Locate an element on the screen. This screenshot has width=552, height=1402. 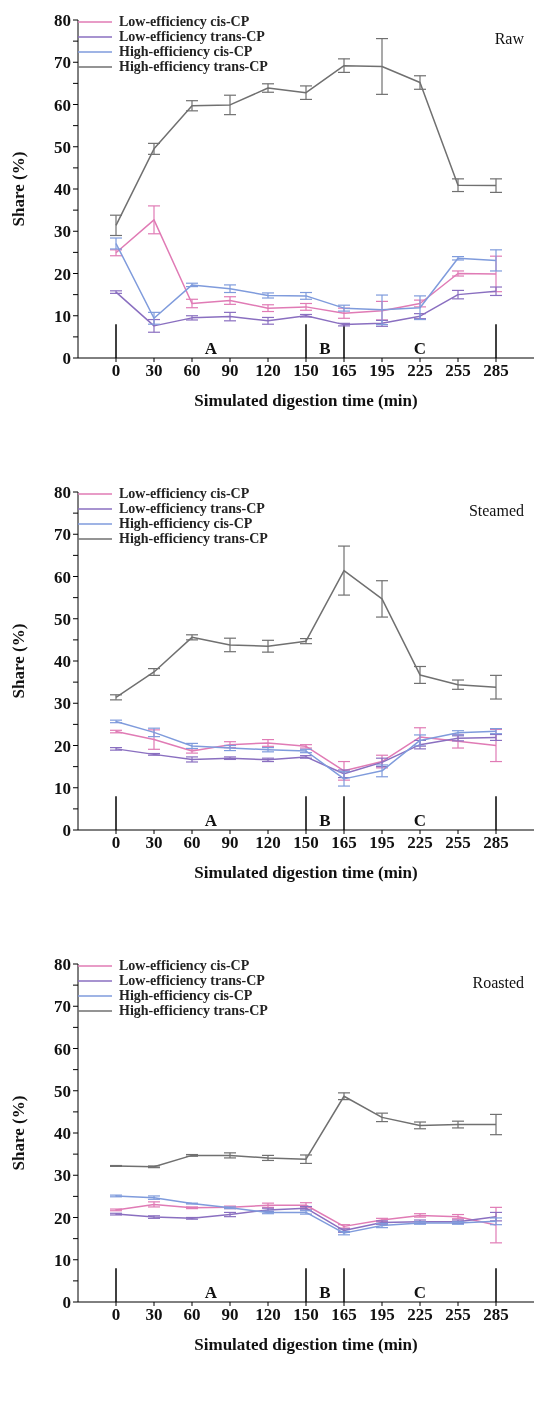
text: Roasted is located at coordinates (498, 983).